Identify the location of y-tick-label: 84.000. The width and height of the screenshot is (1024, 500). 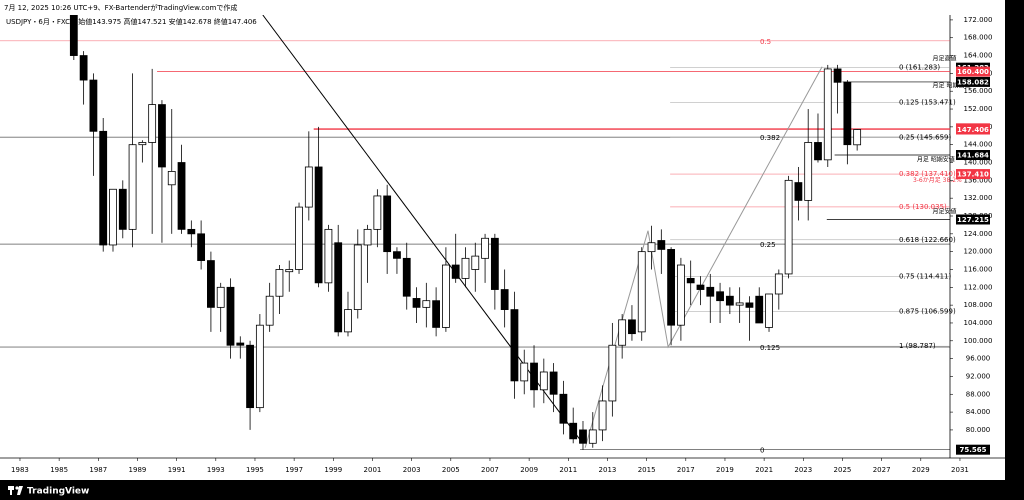
(978, 412).